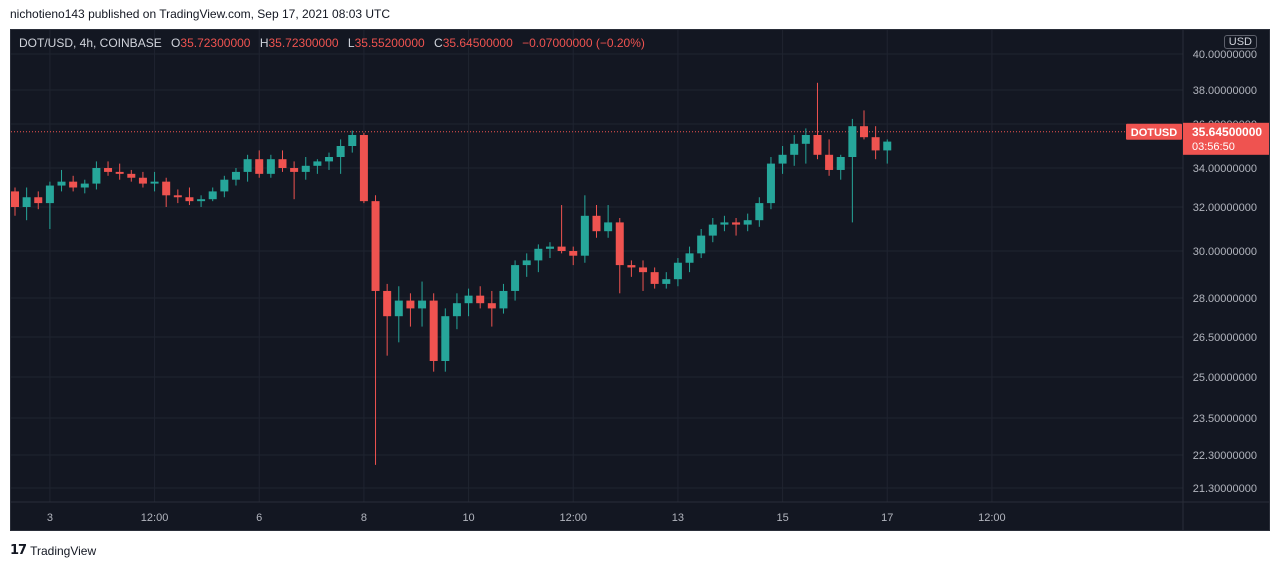  What do you see at coordinates (1225, 299) in the screenshot?
I see `y-tick-label: 28.00000000` at bounding box center [1225, 299].